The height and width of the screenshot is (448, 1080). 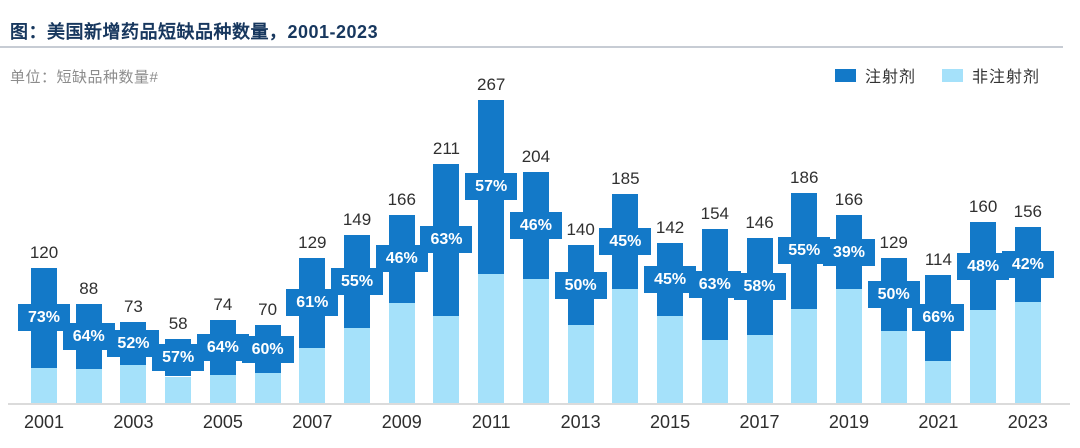 What do you see at coordinates (670, 227) in the screenshot?
I see `bar-total-label: 142` at bounding box center [670, 227].